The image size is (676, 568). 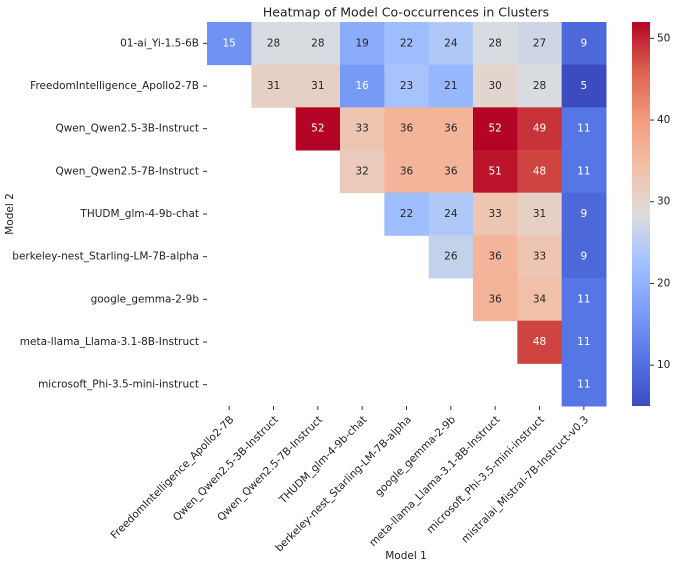 I want to click on cell-label: 34, so click(x=540, y=299).